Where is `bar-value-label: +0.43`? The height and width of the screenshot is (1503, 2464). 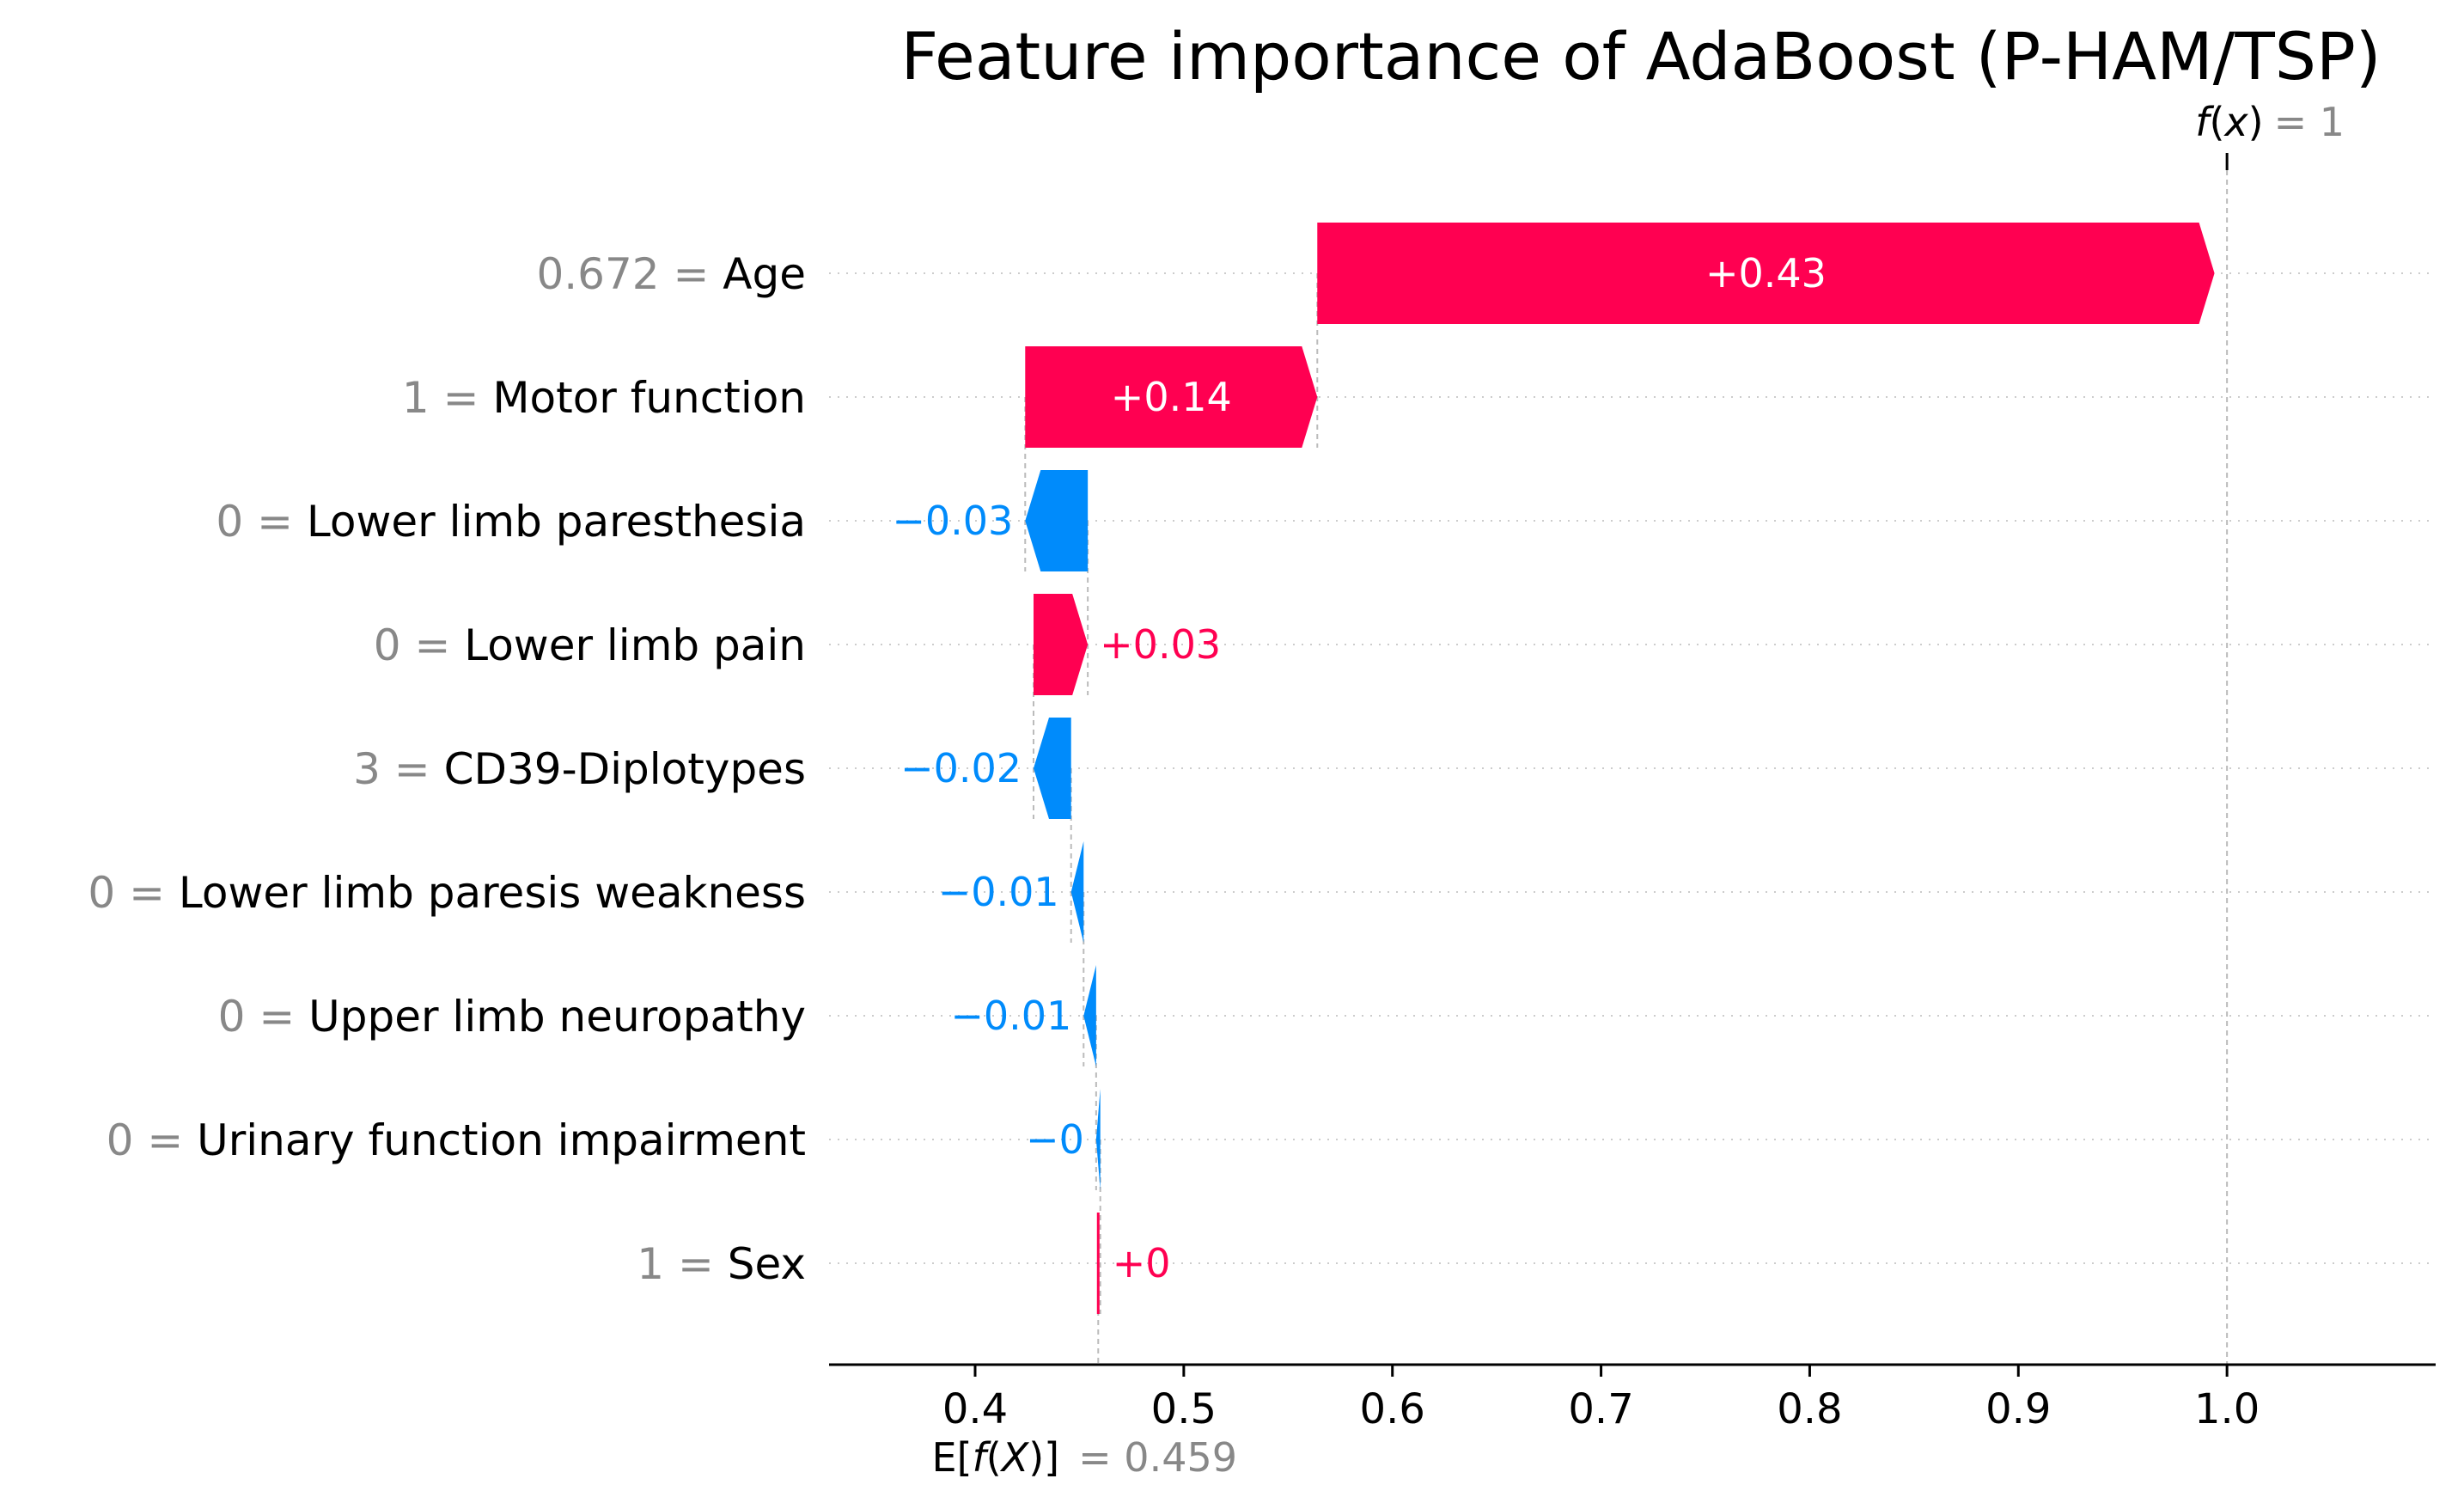
bar-value-label: +0.43 is located at coordinates (1766, 273).